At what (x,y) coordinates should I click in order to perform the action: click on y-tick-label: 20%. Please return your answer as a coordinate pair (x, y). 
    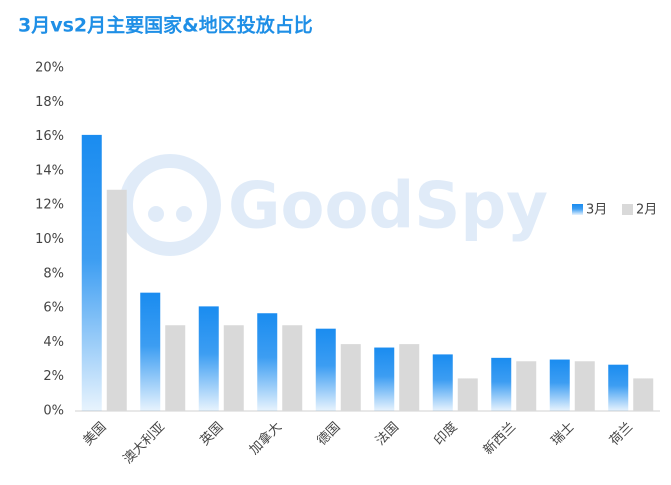
    Looking at the image, I should click on (49, 68).